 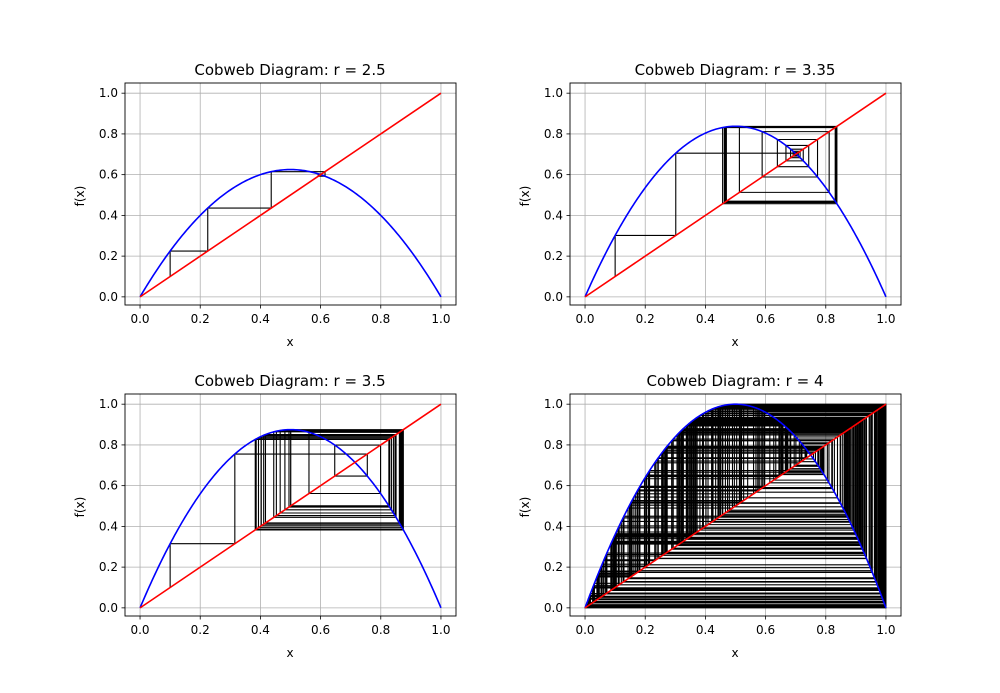 I want to click on chart-title: Cobweb Diagram: r = 3.5, so click(x=289, y=381).